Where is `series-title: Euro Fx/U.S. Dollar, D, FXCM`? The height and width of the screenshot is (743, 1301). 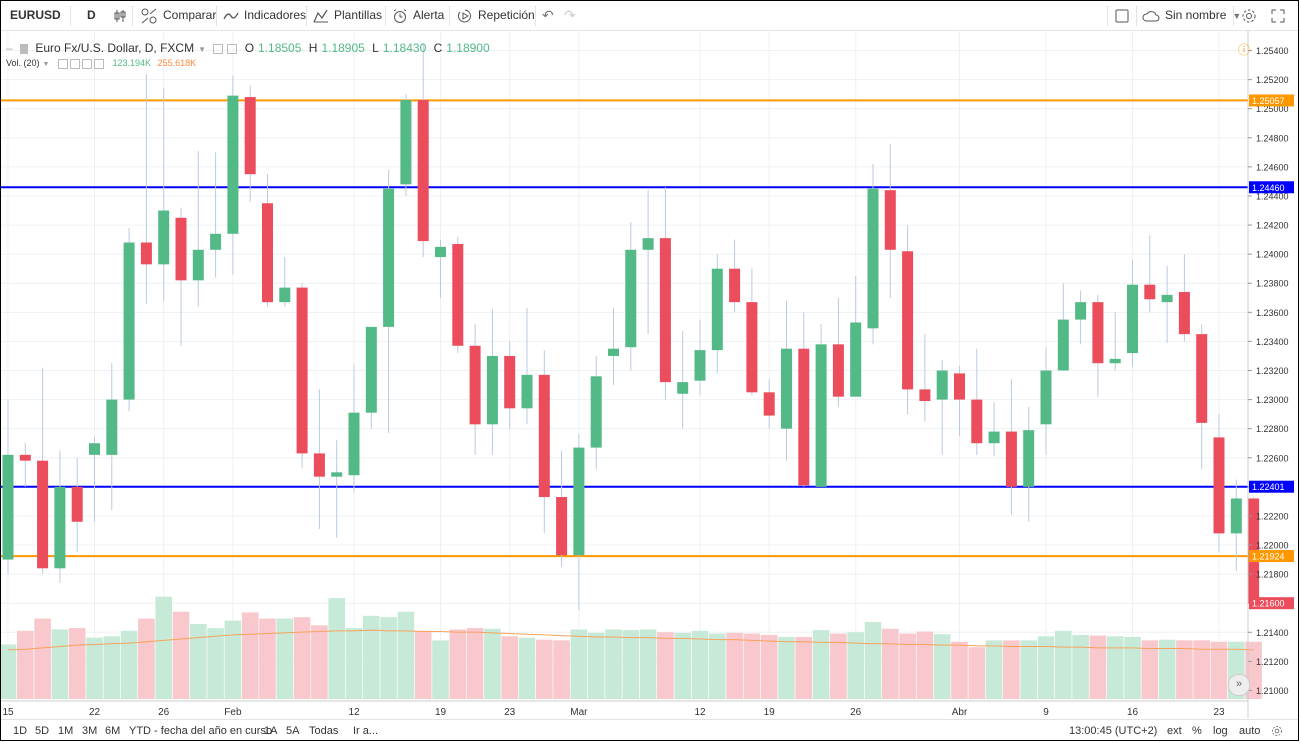
series-title: Euro Fx/U.S. Dollar, D, FXCM is located at coordinates (115, 48).